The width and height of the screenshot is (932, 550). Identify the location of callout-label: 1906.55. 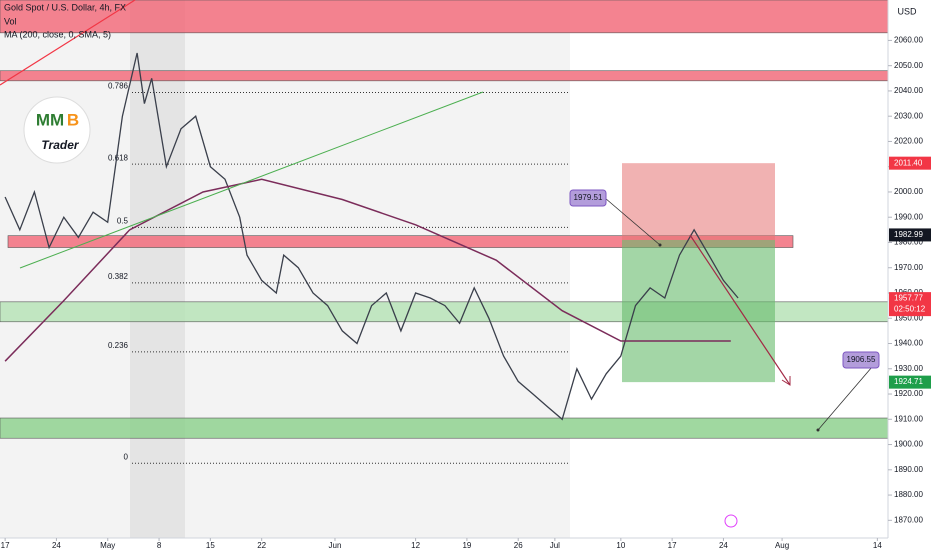
(861, 359).